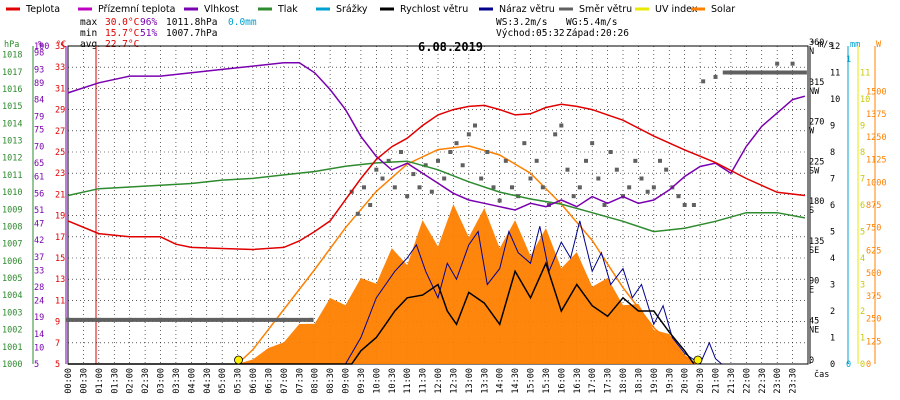  What do you see at coordinates (835, 74) in the screenshot?
I see `tick-wind: 11` at bounding box center [835, 74].